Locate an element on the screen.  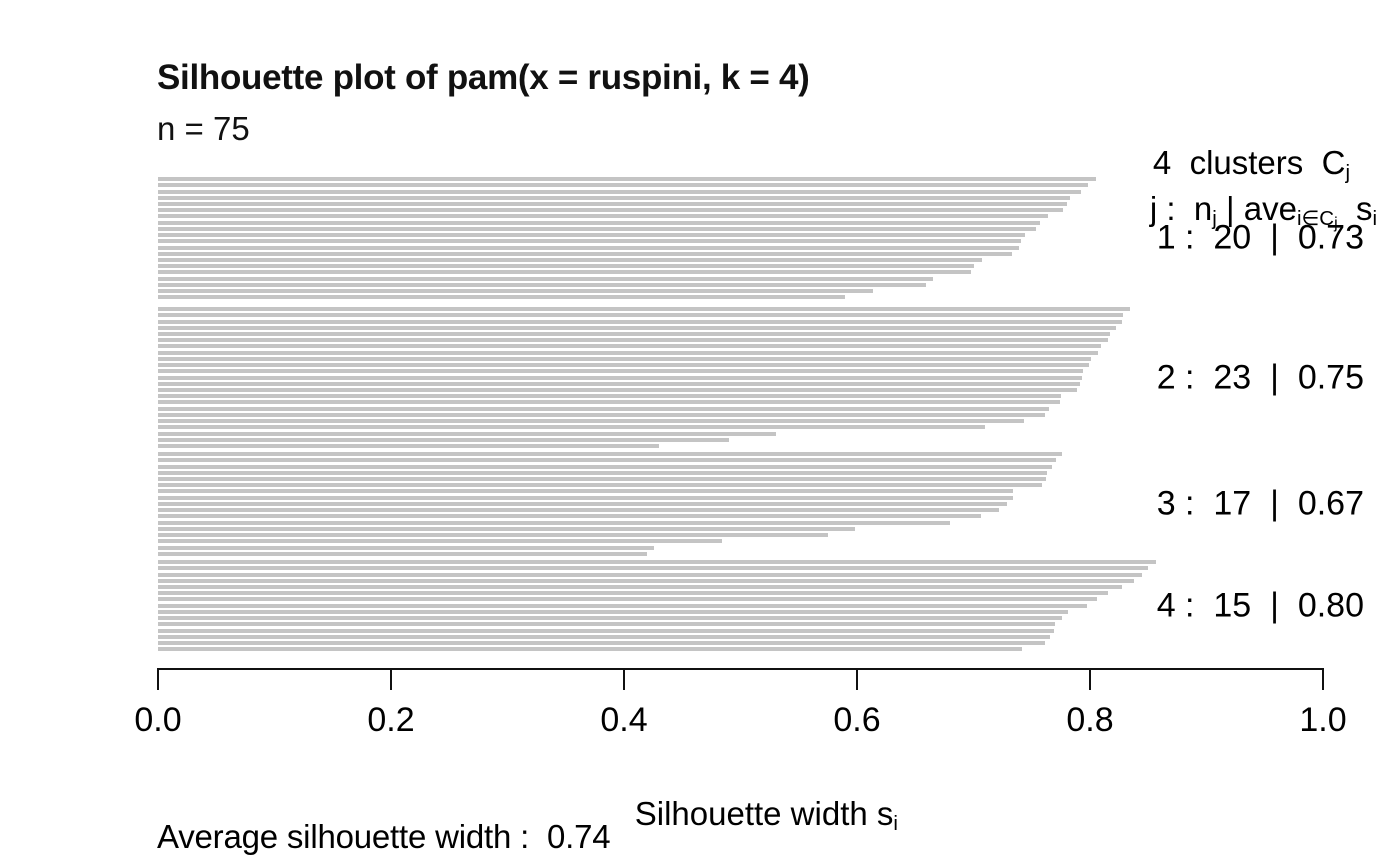
legend-formula-s-subscript: i is located at coordinates (1374, 219).